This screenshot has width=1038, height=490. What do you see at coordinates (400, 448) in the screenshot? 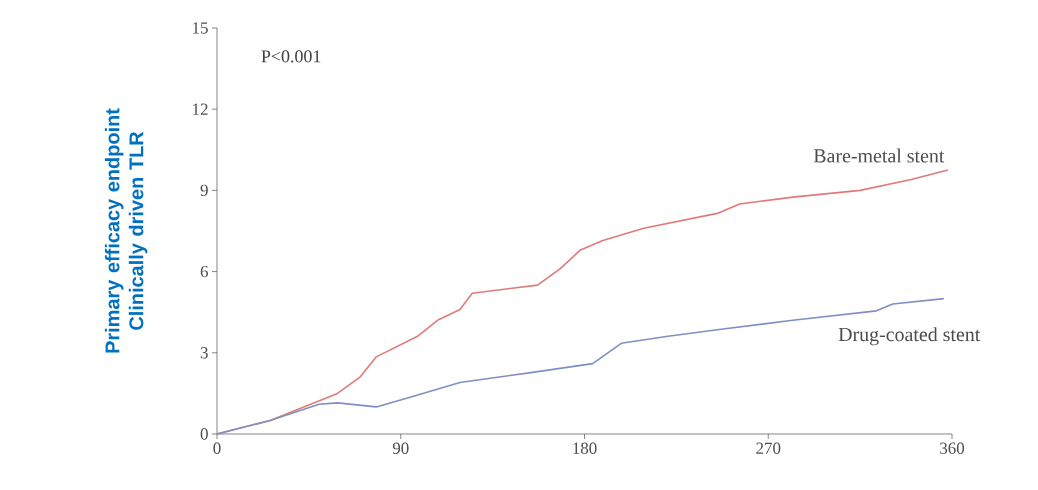
I see `x-tick-label: 90` at bounding box center [400, 448].